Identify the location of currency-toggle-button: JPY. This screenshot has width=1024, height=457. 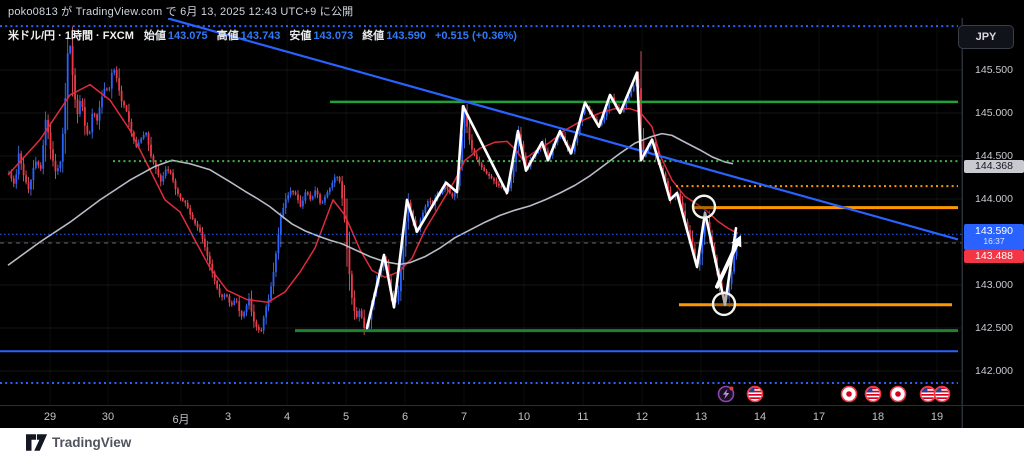
(986, 37).